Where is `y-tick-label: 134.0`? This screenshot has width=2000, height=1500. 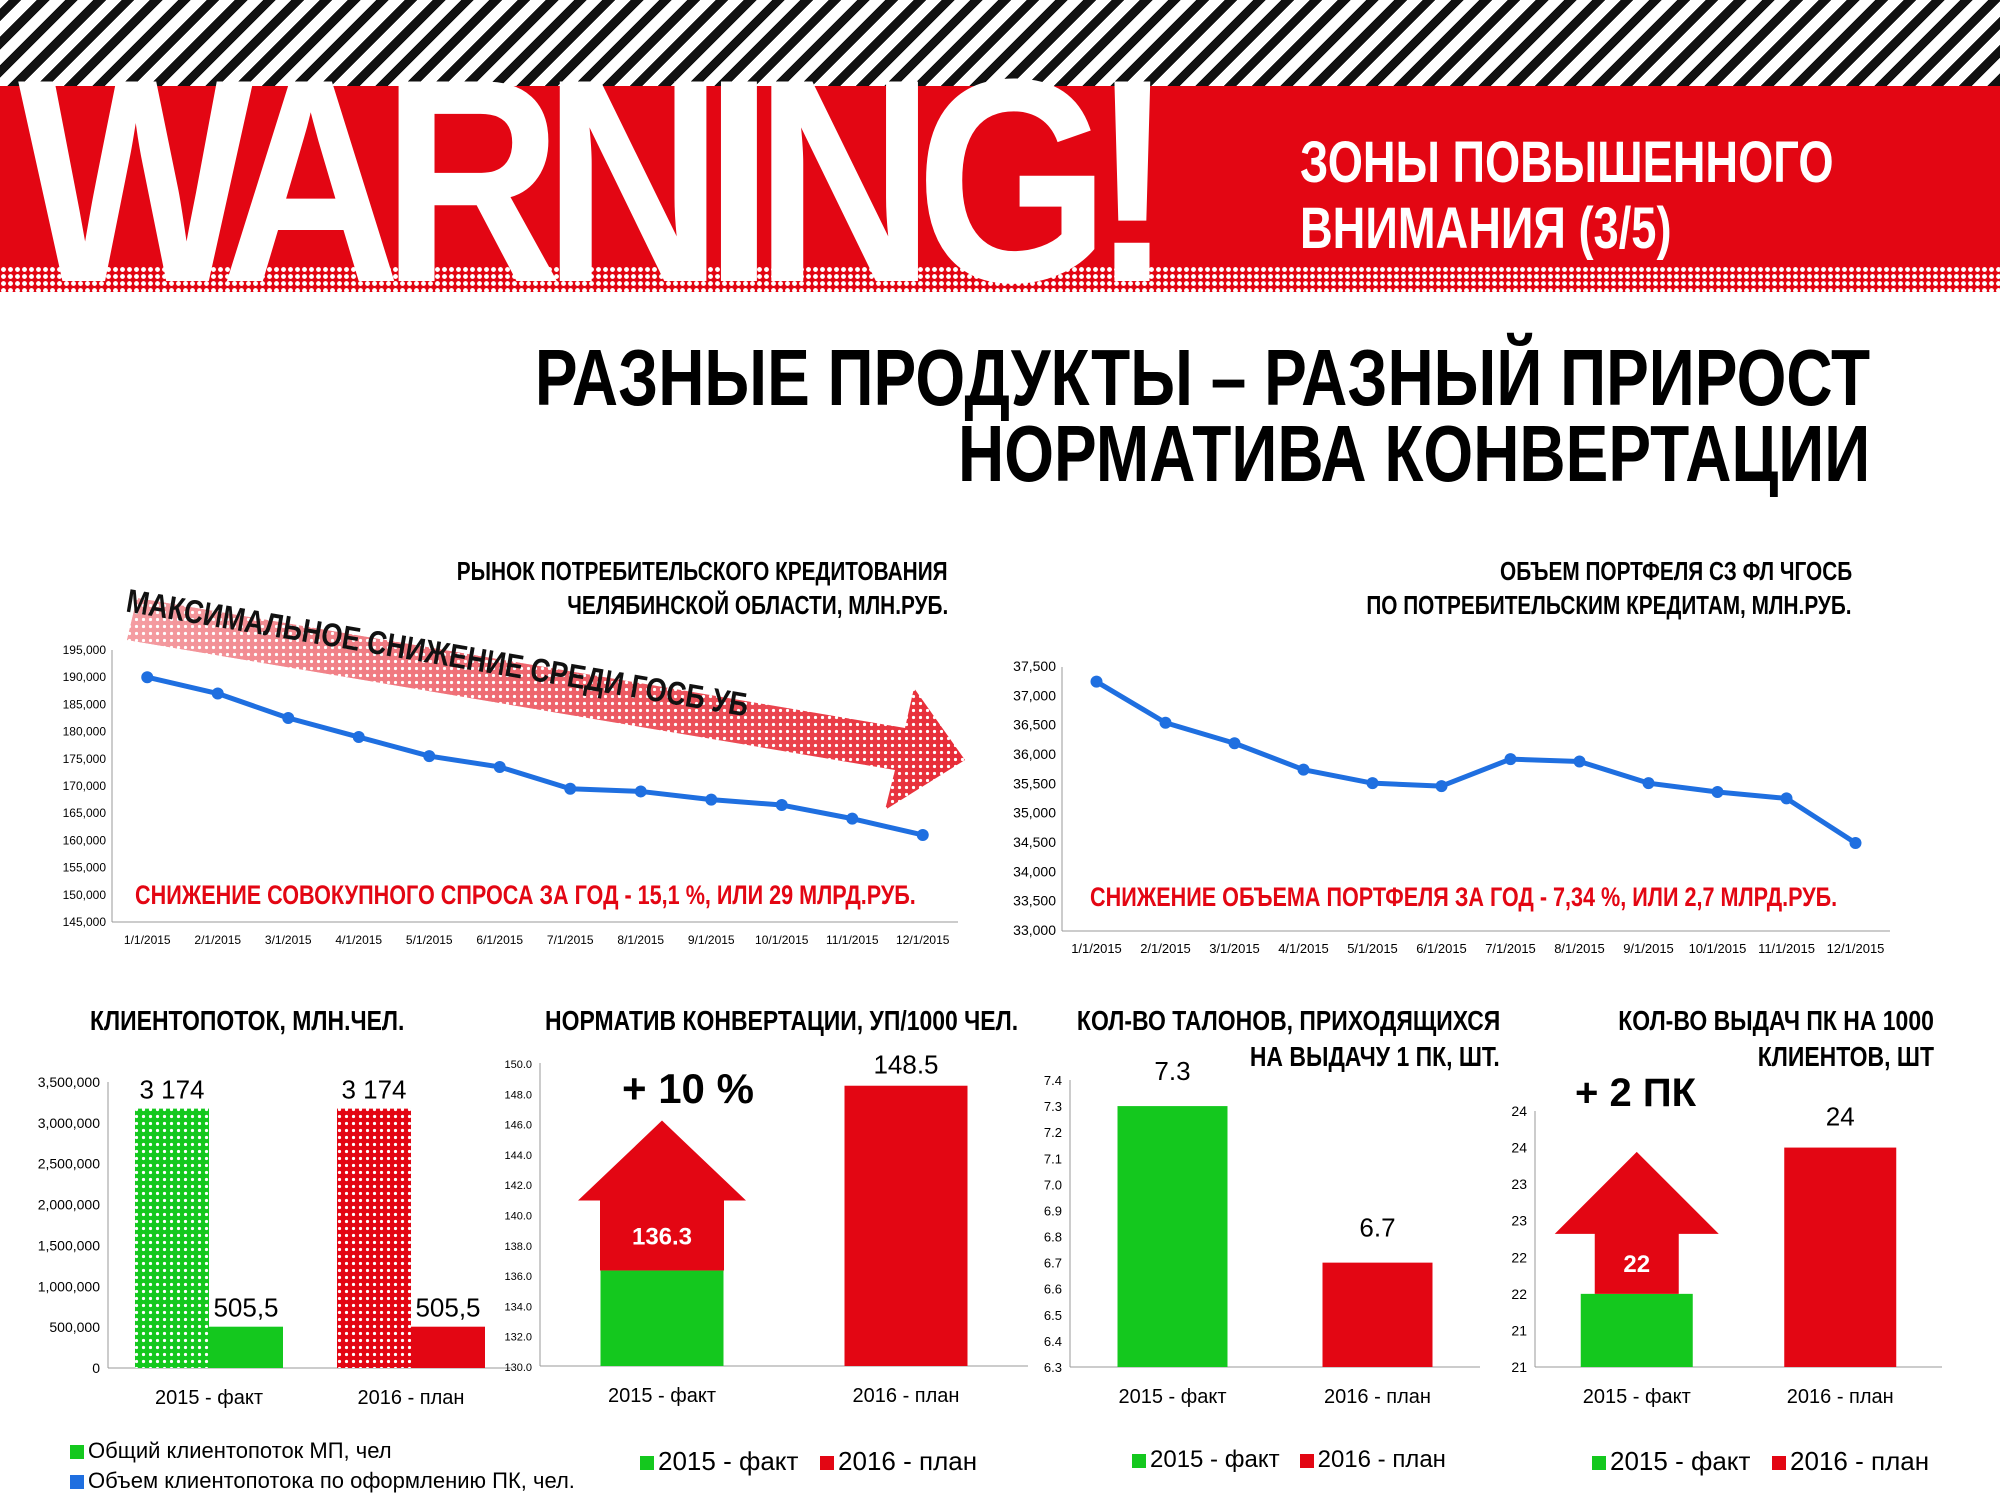
y-tick-label: 134.0 is located at coordinates (518, 1307).